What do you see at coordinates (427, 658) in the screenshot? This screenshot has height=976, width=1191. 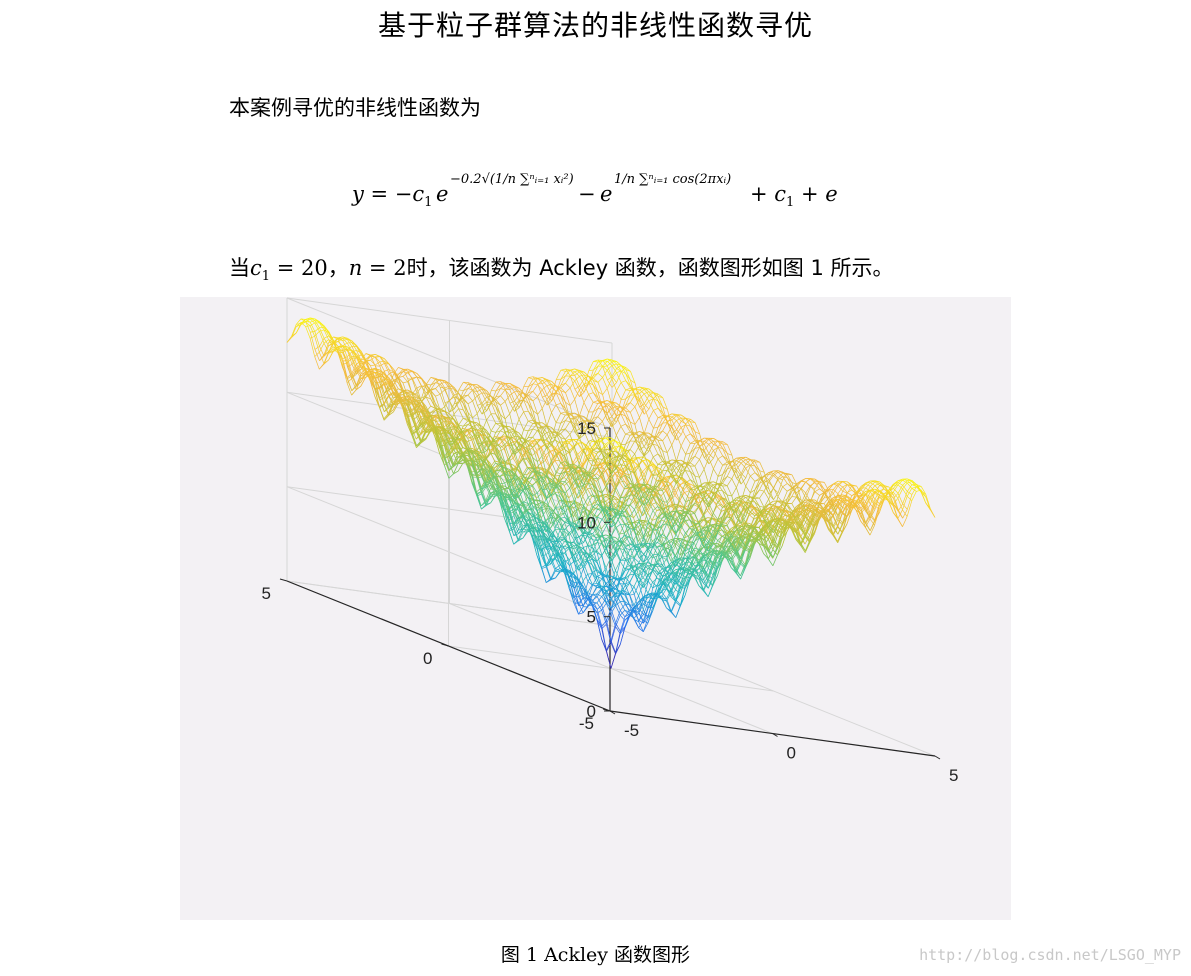 I see `y-tick-label: 0` at bounding box center [427, 658].